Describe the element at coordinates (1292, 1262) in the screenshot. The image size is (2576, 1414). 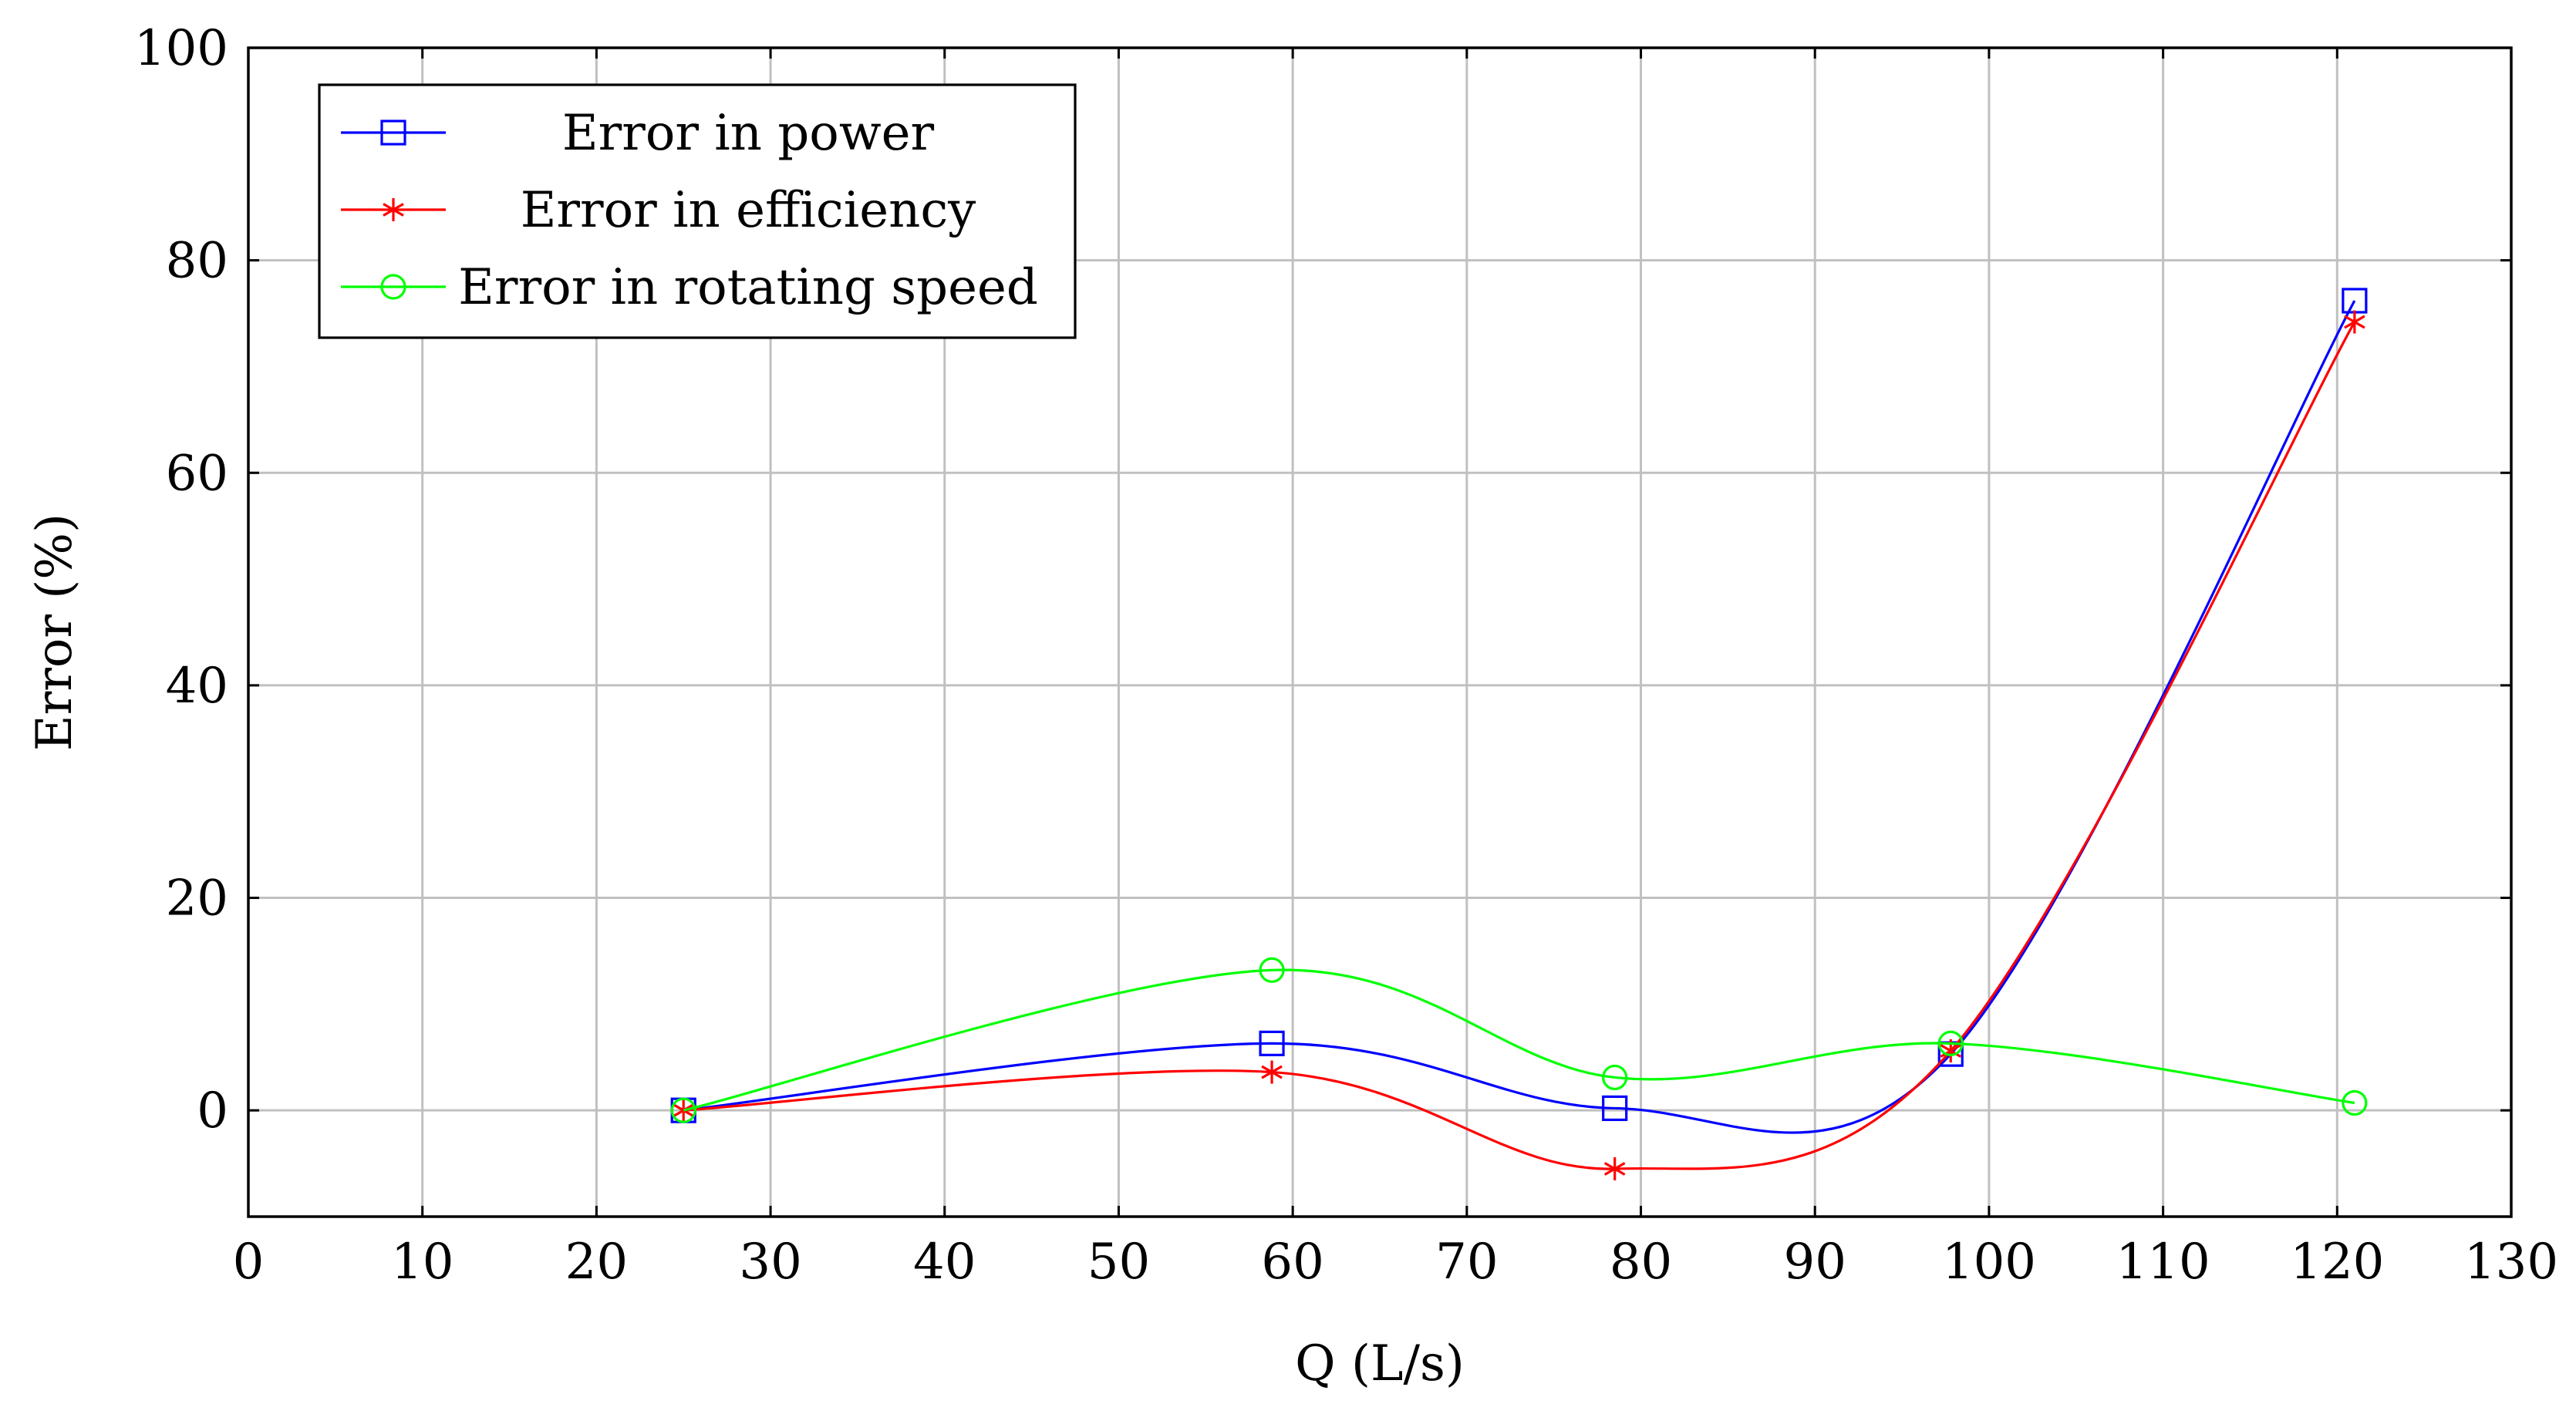
I see `x-tick-label: 60` at that location.